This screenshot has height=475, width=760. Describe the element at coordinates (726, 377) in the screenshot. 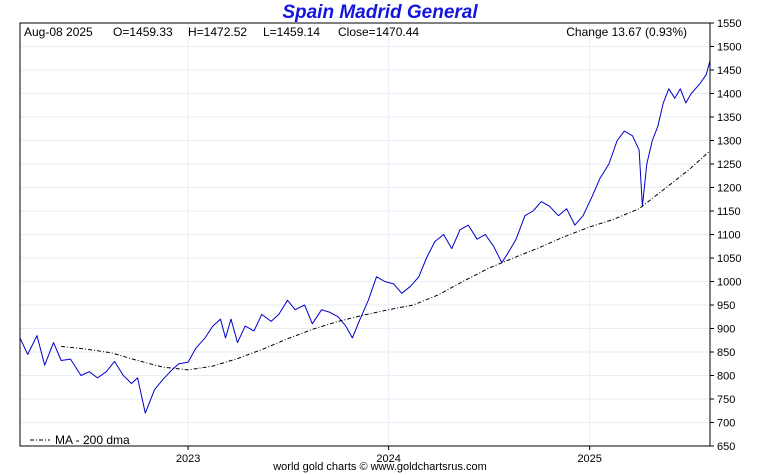

I see `y-tick-label: 800` at that location.